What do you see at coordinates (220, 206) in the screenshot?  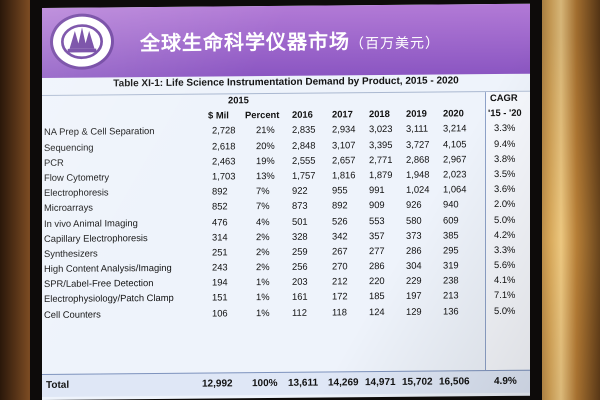 I see `row-mil: 852` at bounding box center [220, 206].